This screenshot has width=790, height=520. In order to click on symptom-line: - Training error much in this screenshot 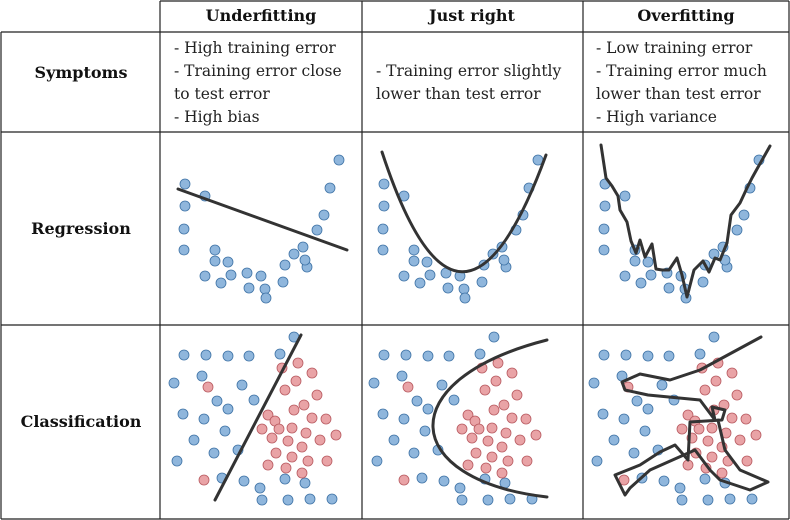, I will do `click(681, 71)`.